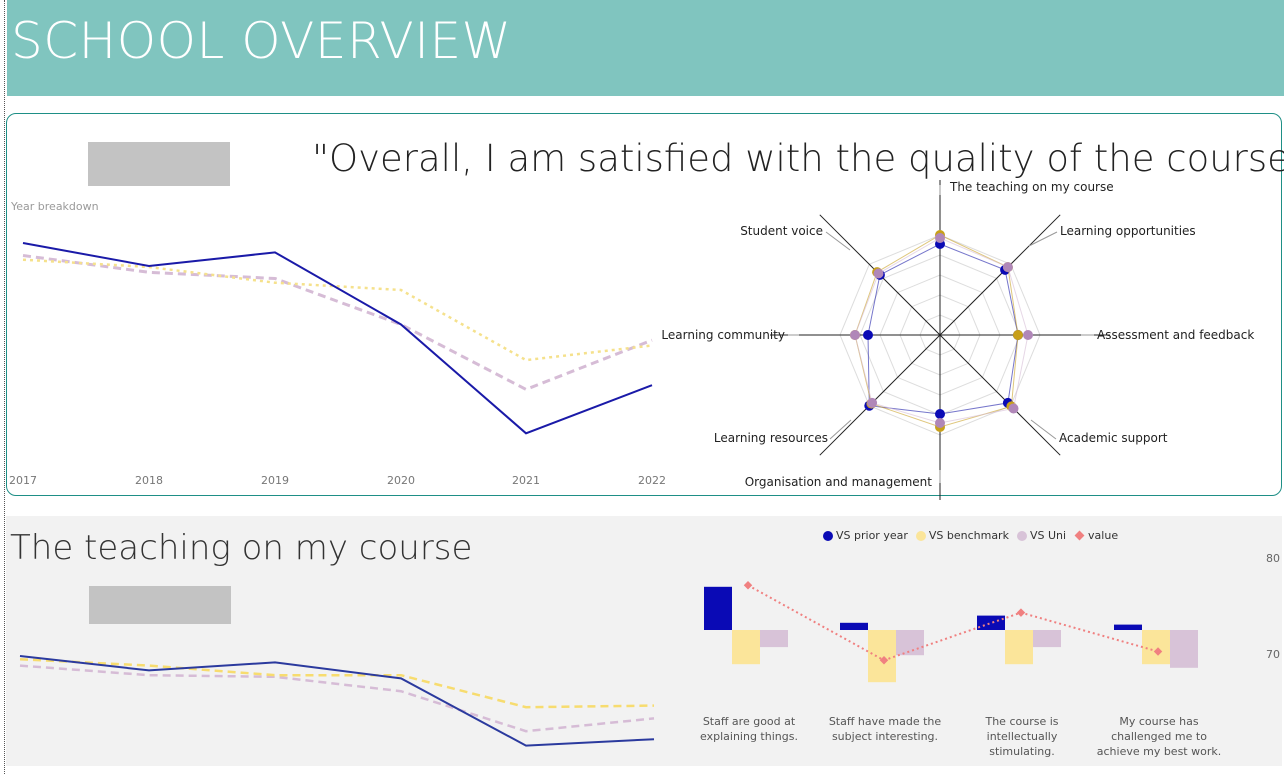 The width and height of the screenshot is (1284, 774). I want to click on year-breakdown-label: Year breakdown, so click(55, 206).